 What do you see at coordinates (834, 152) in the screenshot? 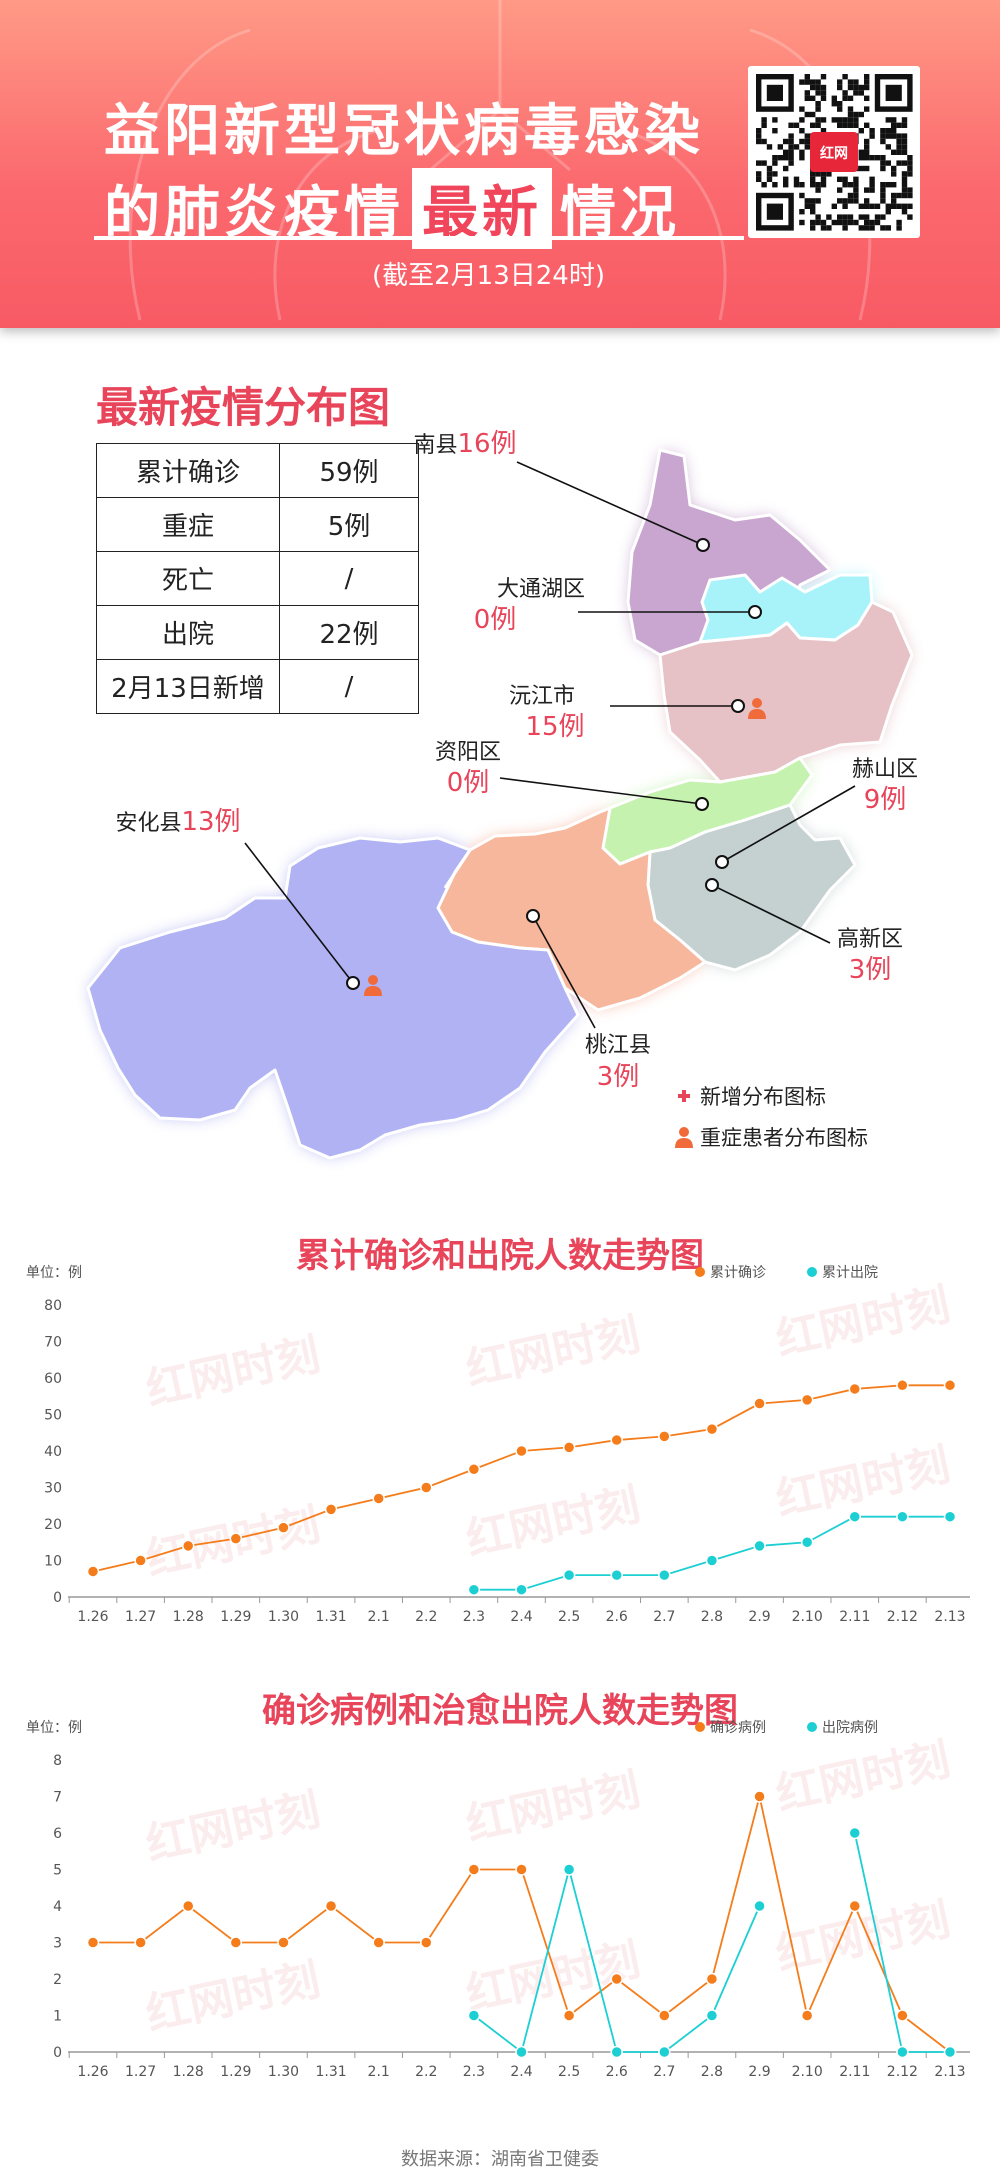
I see `qr-code: 红网` at bounding box center [834, 152].